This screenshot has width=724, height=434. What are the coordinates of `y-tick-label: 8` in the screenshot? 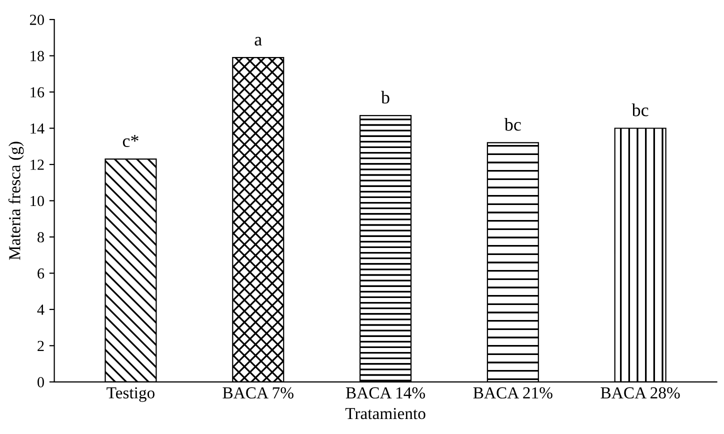 It's located at (41, 237).